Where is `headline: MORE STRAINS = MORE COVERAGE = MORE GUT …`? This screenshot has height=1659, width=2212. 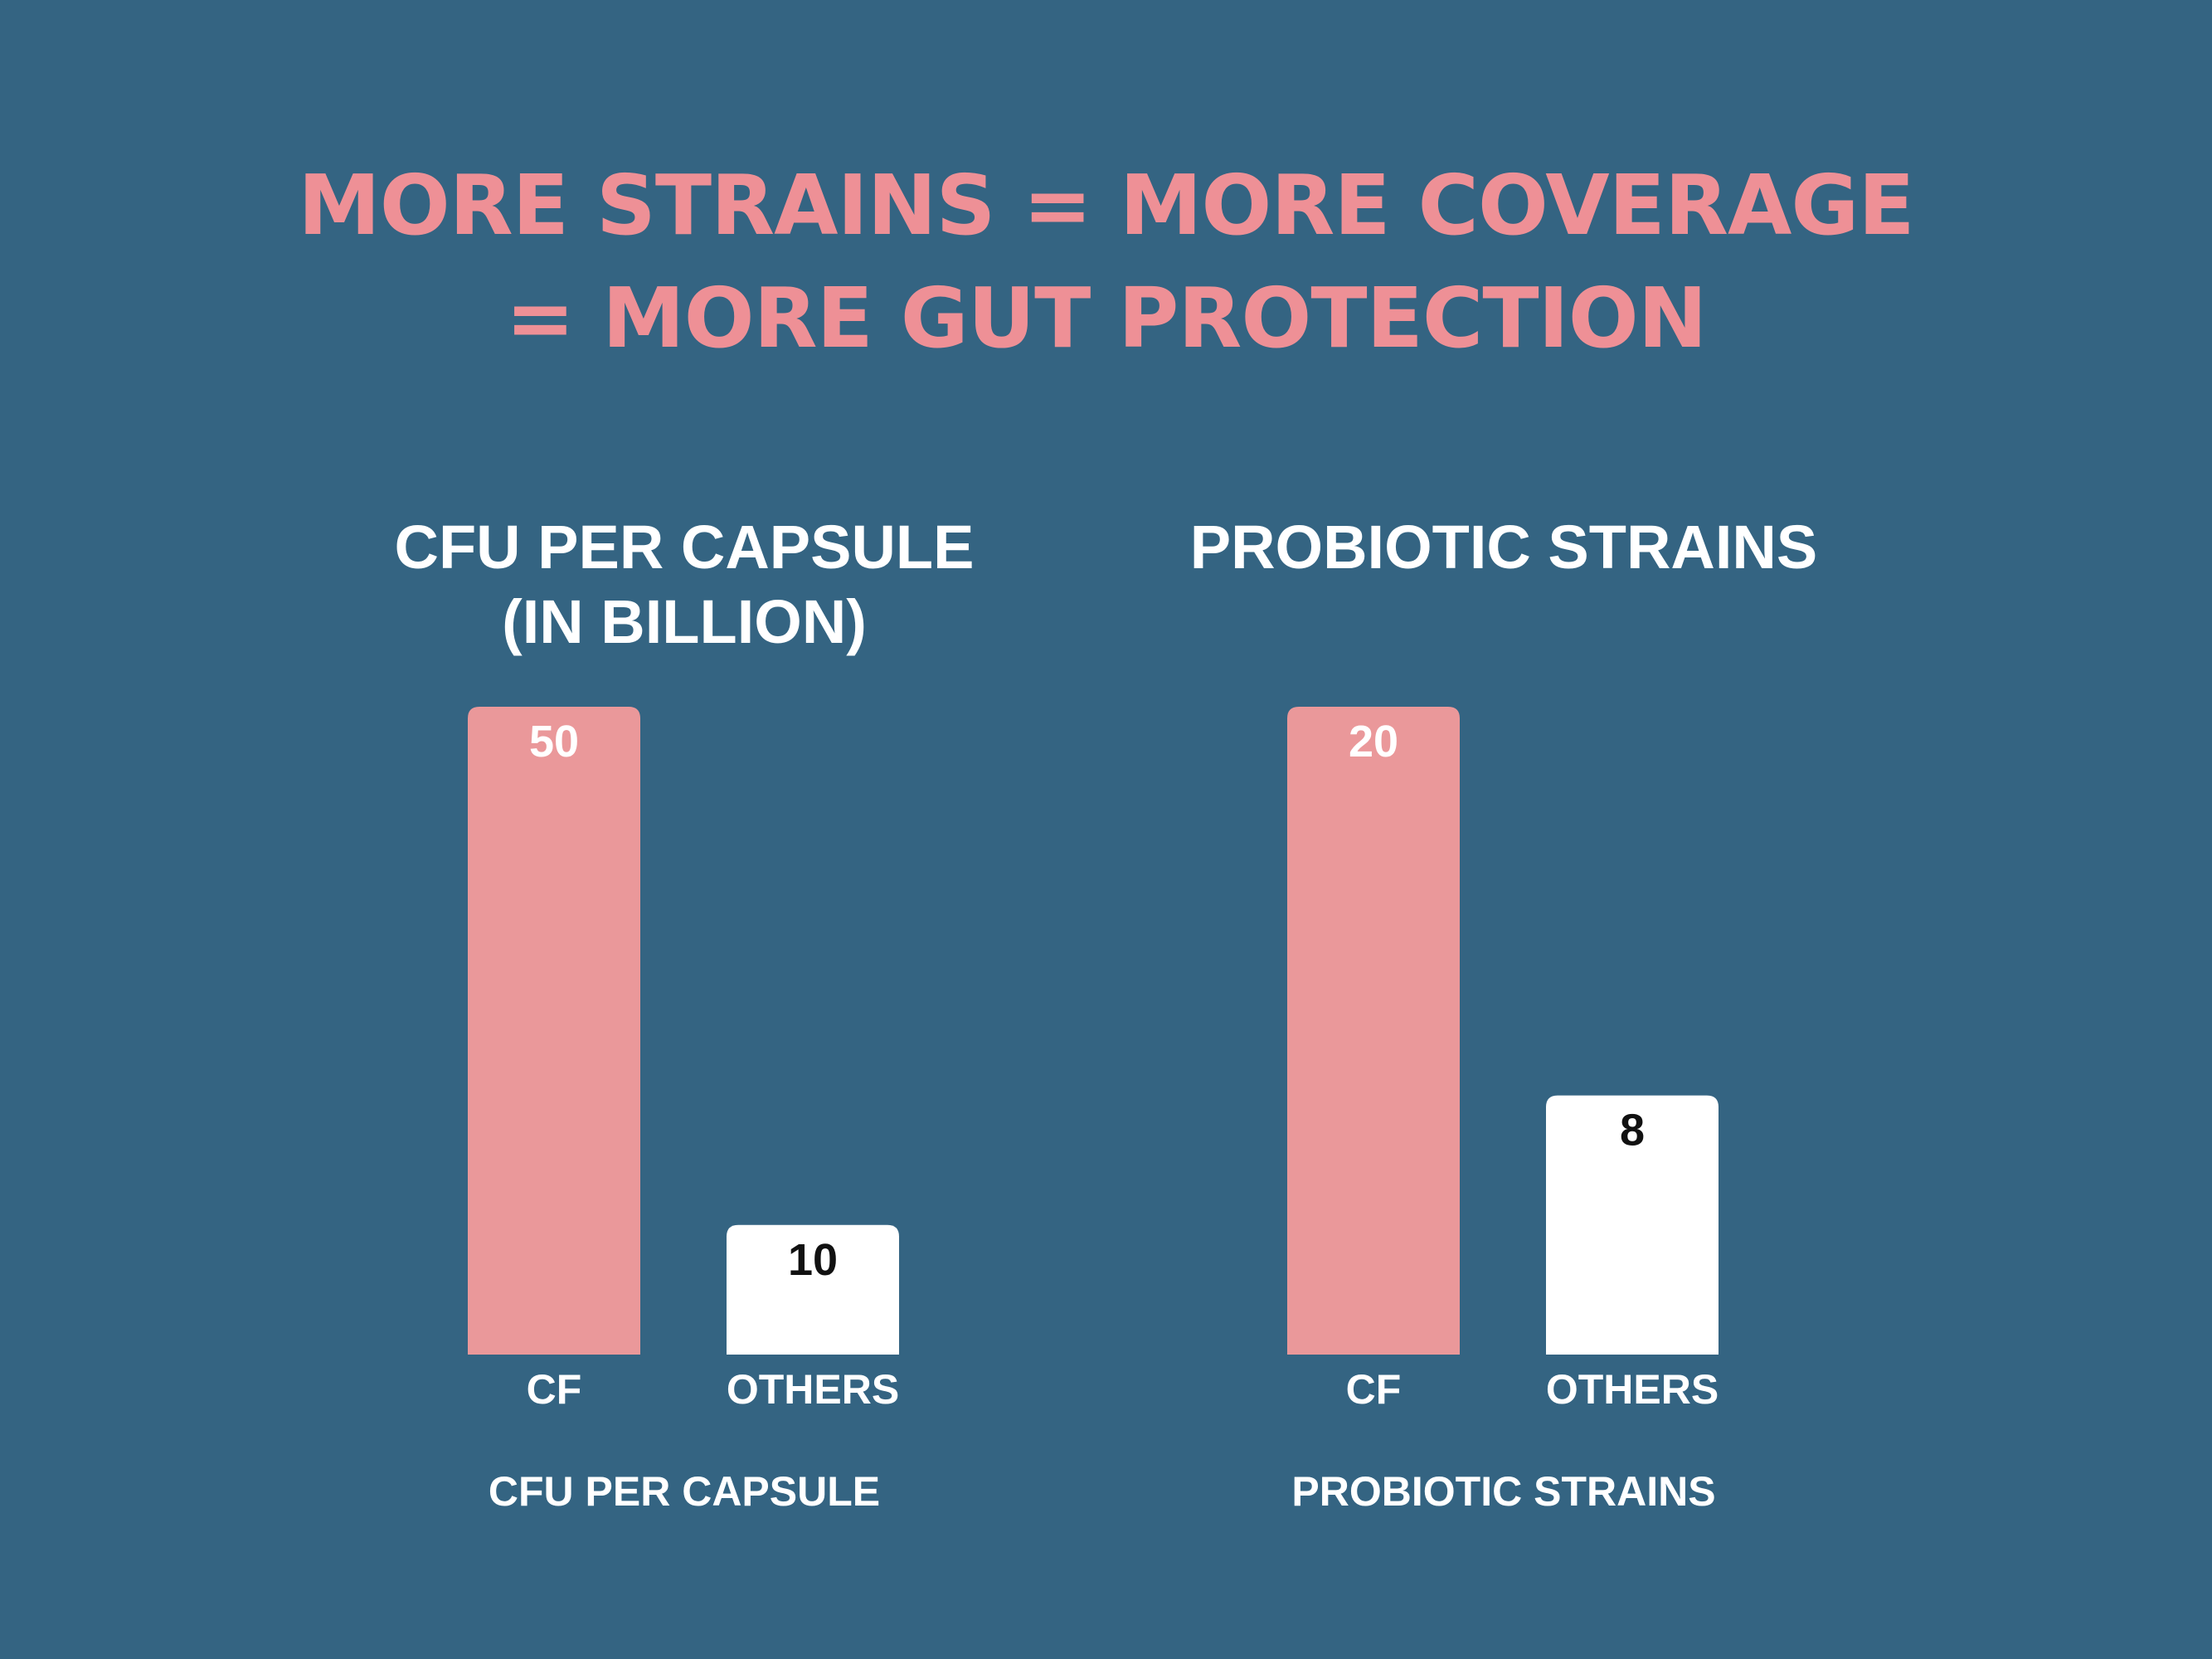 headline: MORE STRAINS = MORE COVERAGE = MORE GUT … is located at coordinates (1106, 262).